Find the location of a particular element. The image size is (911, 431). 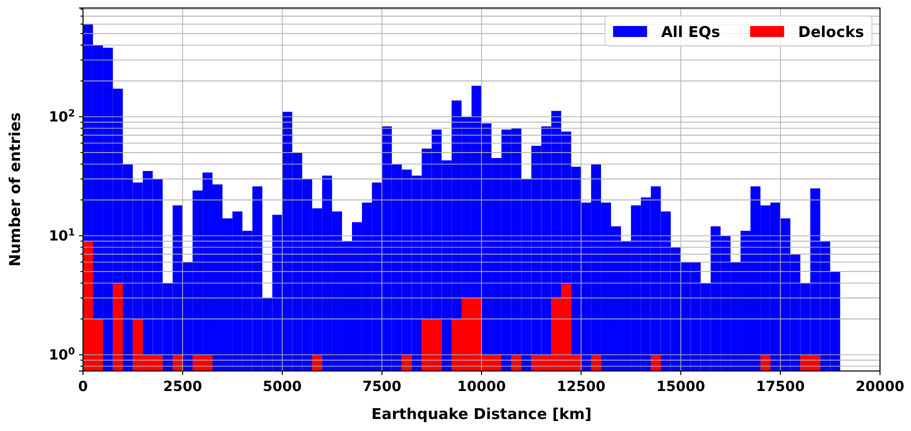

x-tick-label: 2500 is located at coordinates (182, 387).